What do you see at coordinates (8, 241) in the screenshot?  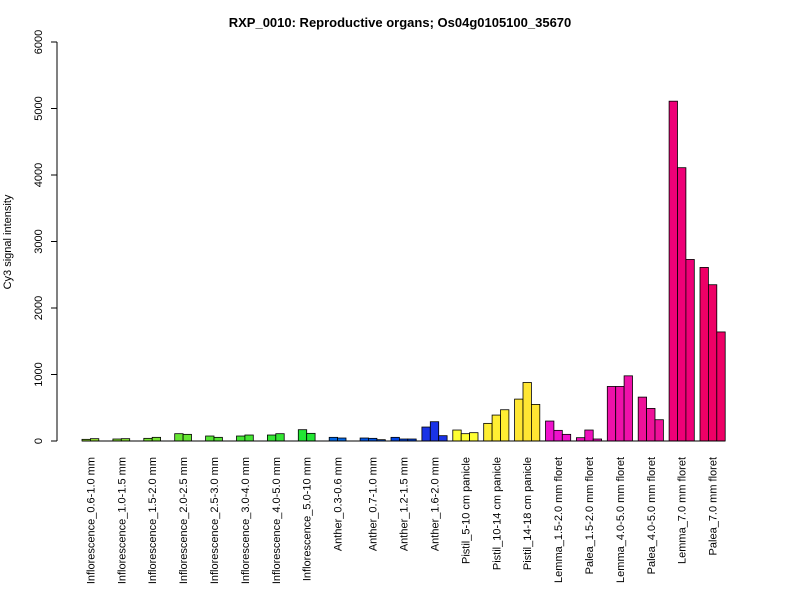 I see `y-axis-title: Cy3 signal intensity` at bounding box center [8, 241].